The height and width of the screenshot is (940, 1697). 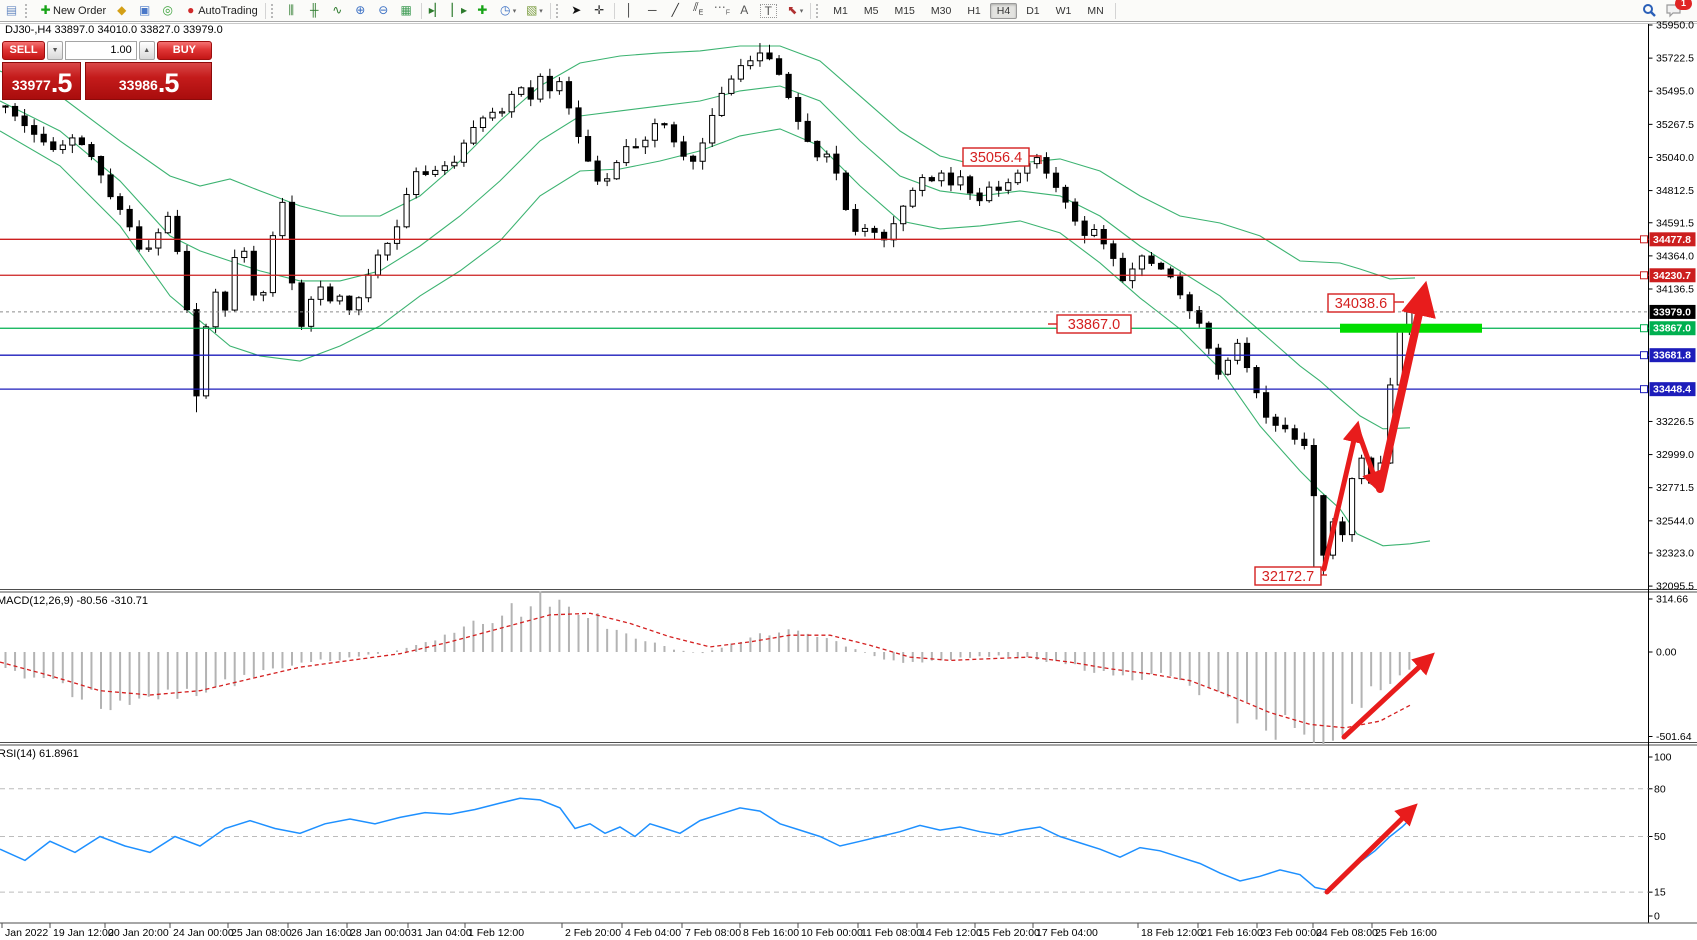 I want to click on separator, so click(x=421, y=10).